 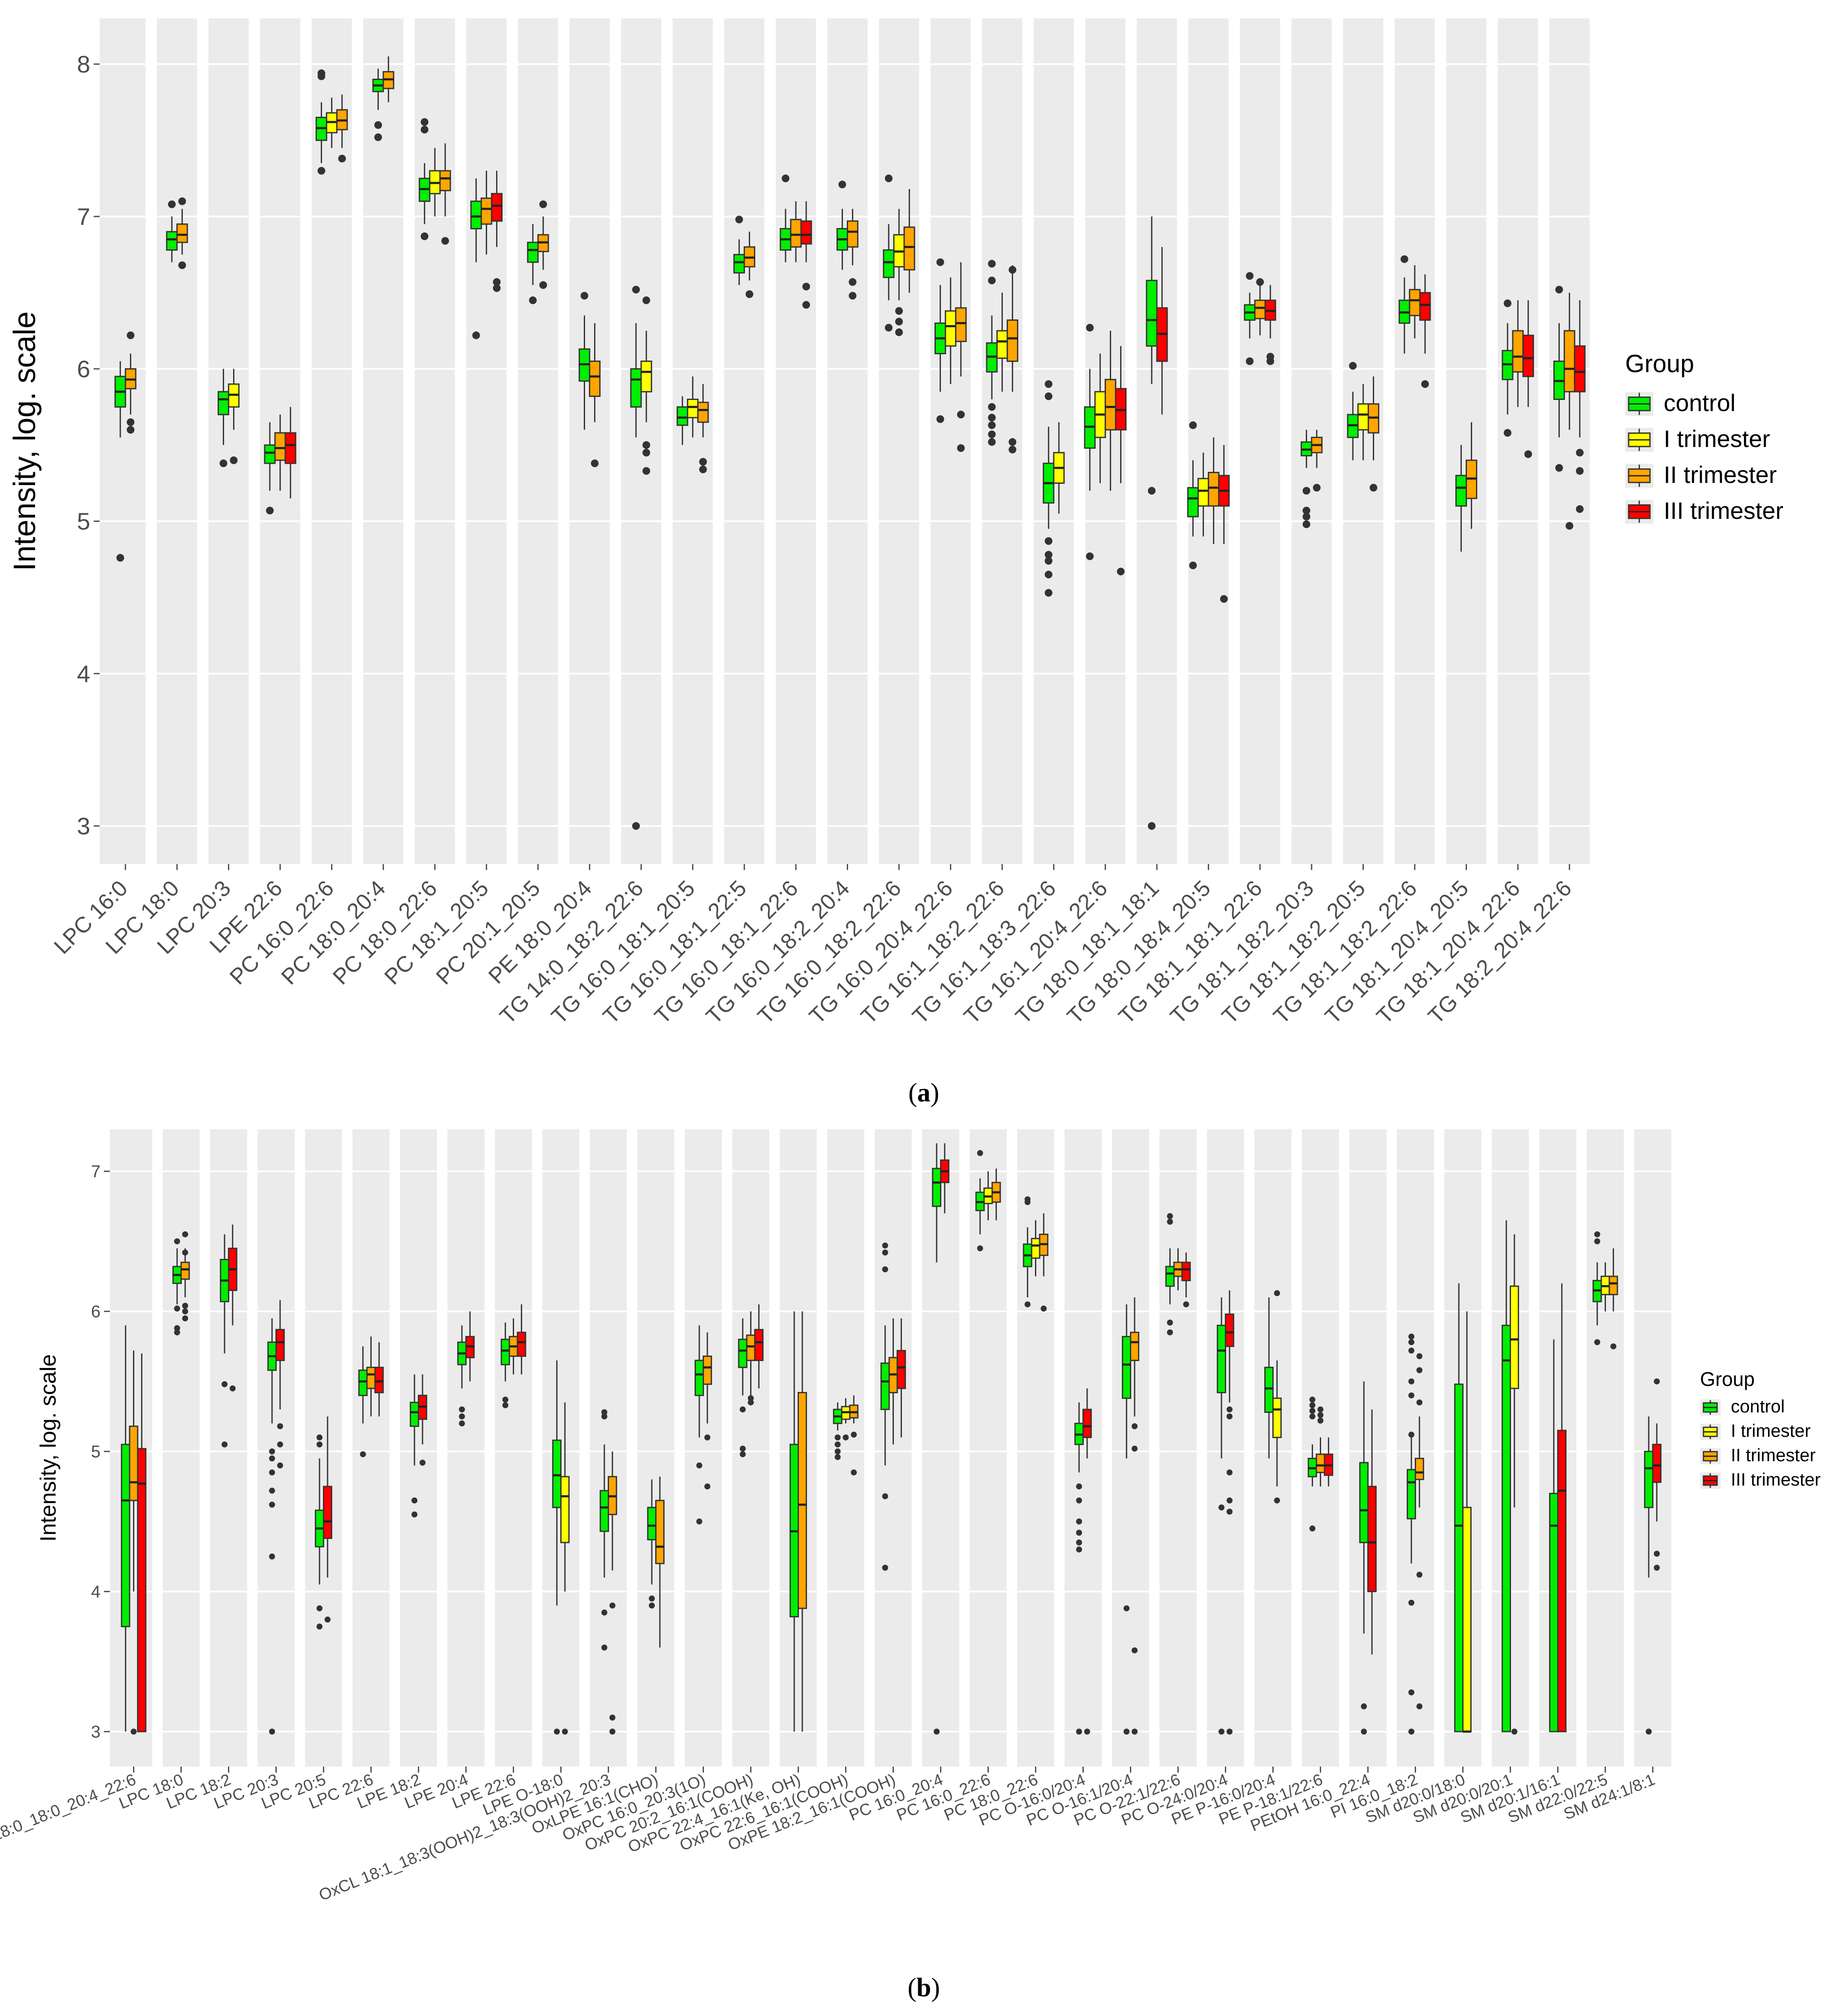 What do you see at coordinates (96, 1732) in the screenshot?
I see `panel-b-y-tick-label: 3` at bounding box center [96, 1732].